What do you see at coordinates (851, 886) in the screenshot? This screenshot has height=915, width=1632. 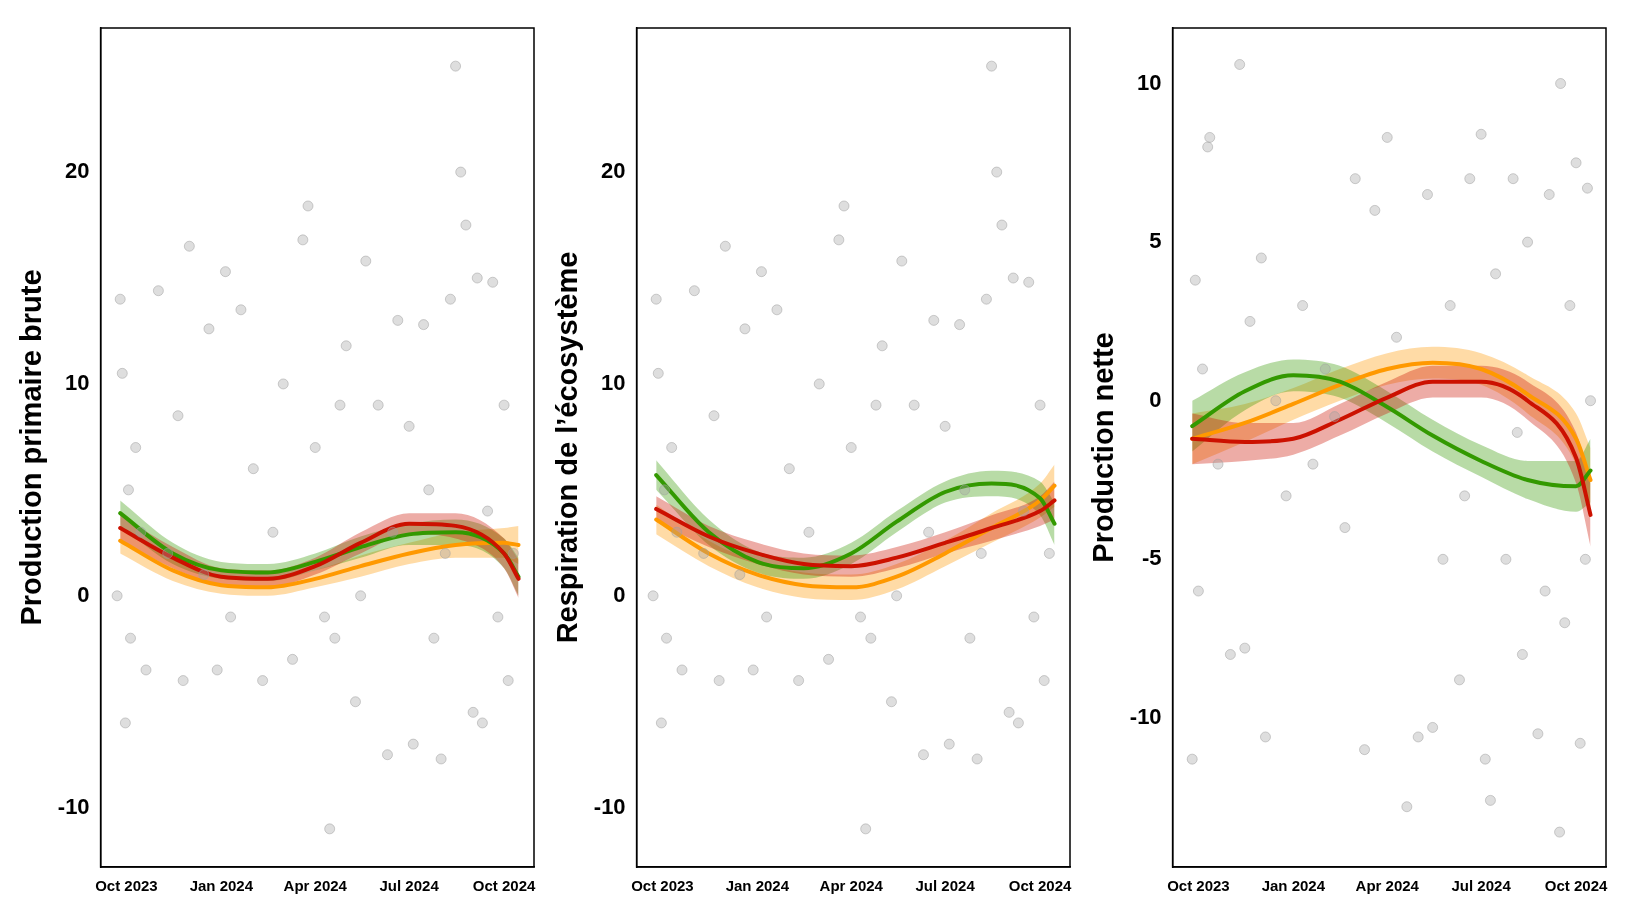 I see `x-tick-label: Apr 2024` at bounding box center [851, 886].